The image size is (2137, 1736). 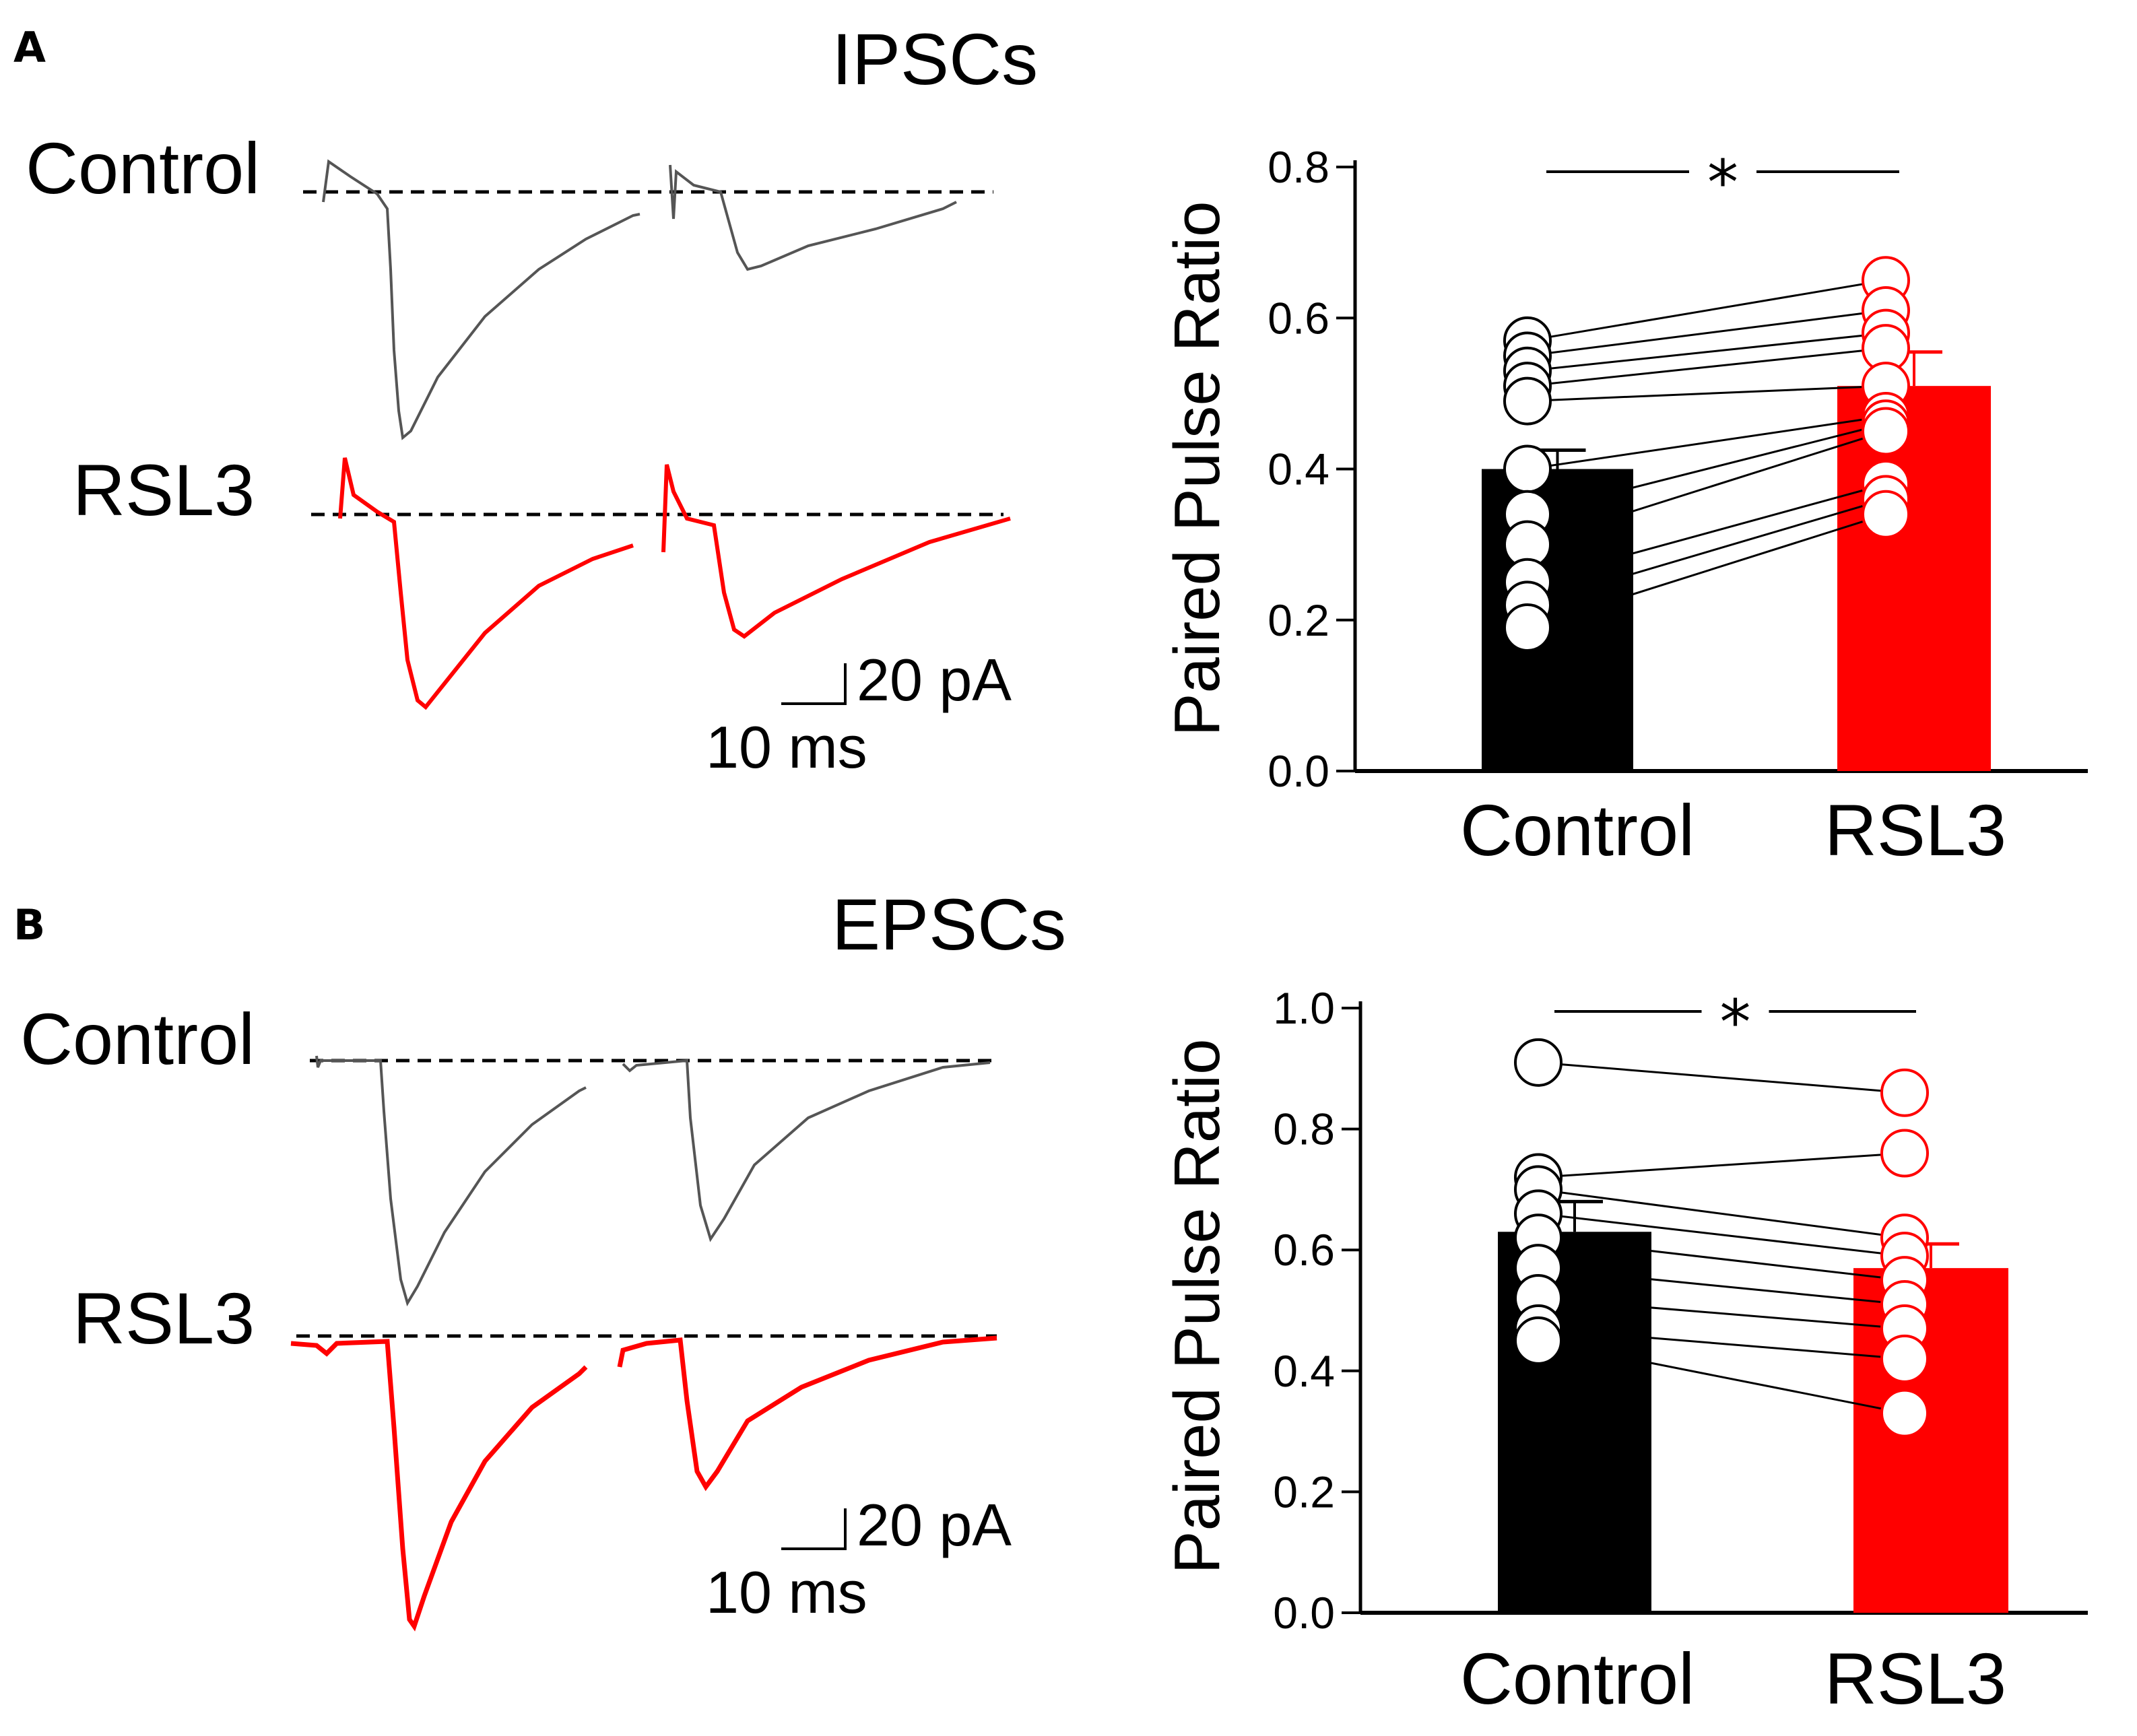 I want to click on panel-a-rsl3-trace, so click(x=661, y=583).